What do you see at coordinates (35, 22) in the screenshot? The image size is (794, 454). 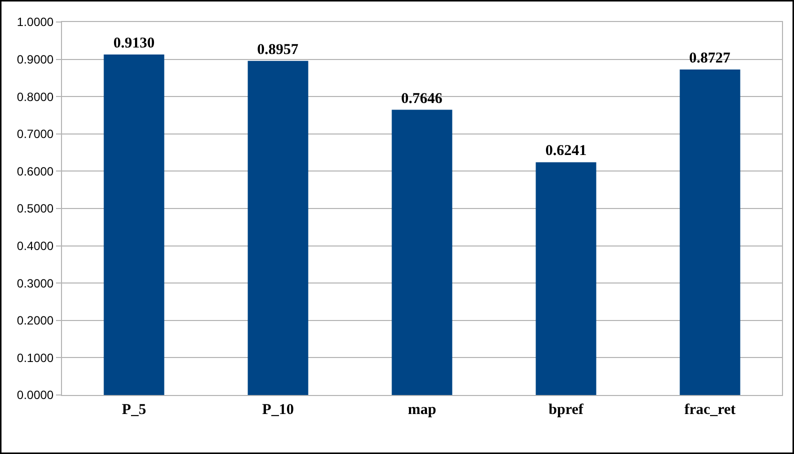 I see `y-tick-label: 1.0000` at bounding box center [35, 22].